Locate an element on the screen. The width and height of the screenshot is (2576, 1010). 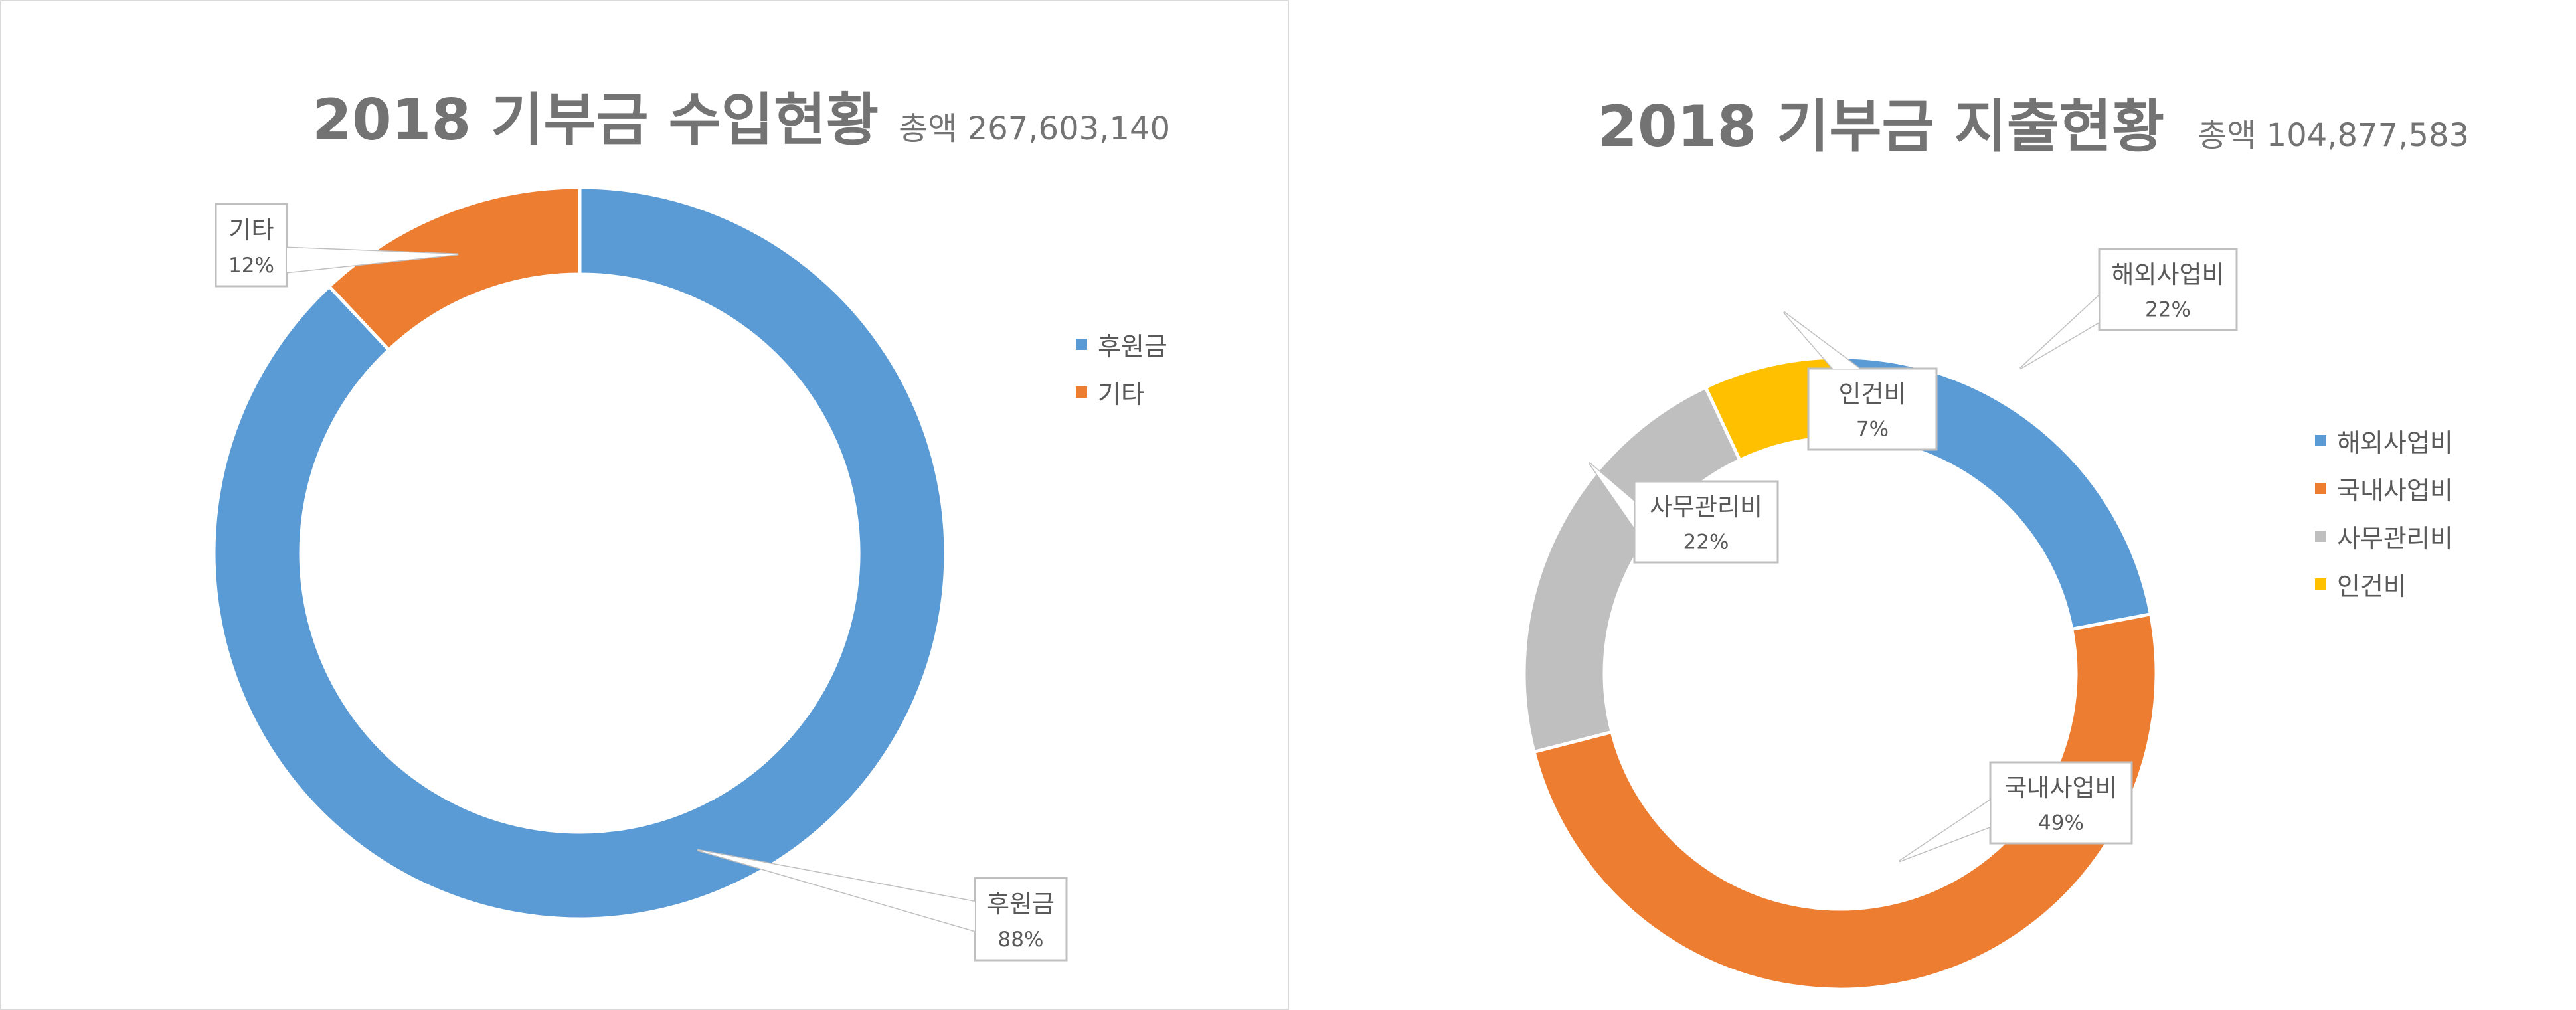
chart2-legend-item-4: 인건비 is located at coordinates (2384, 584).